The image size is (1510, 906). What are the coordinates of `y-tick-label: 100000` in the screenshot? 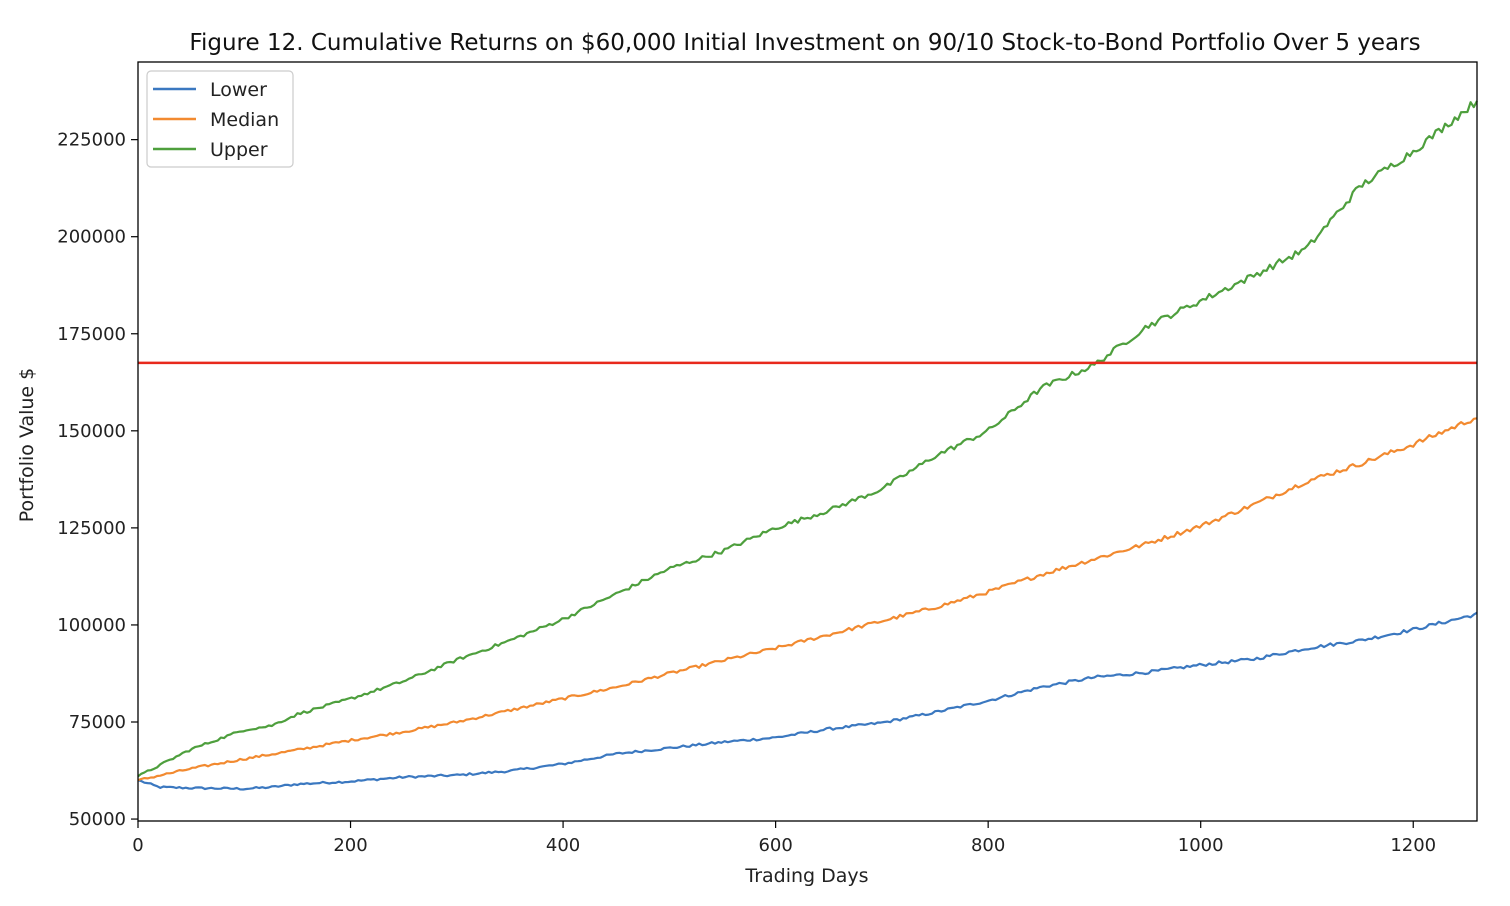 It's located at (91, 625).